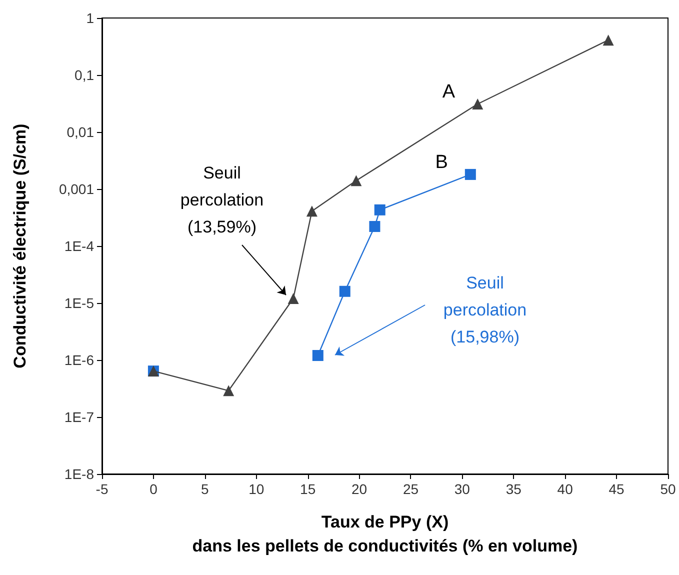  Describe the element at coordinates (668, 489) in the screenshot. I see `x-tick-label: 50` at that location.